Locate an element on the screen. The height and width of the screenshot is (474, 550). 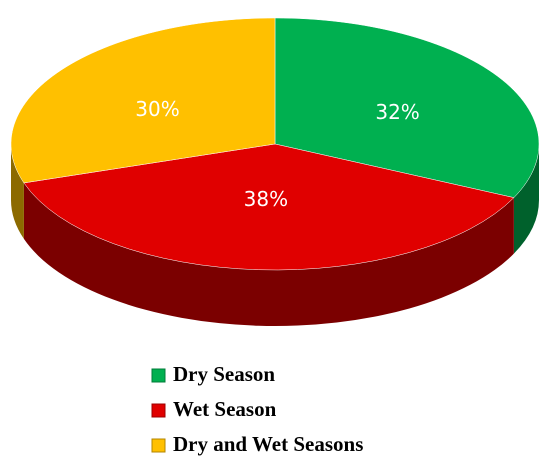
pie-side is located at coordinates (17, 191).